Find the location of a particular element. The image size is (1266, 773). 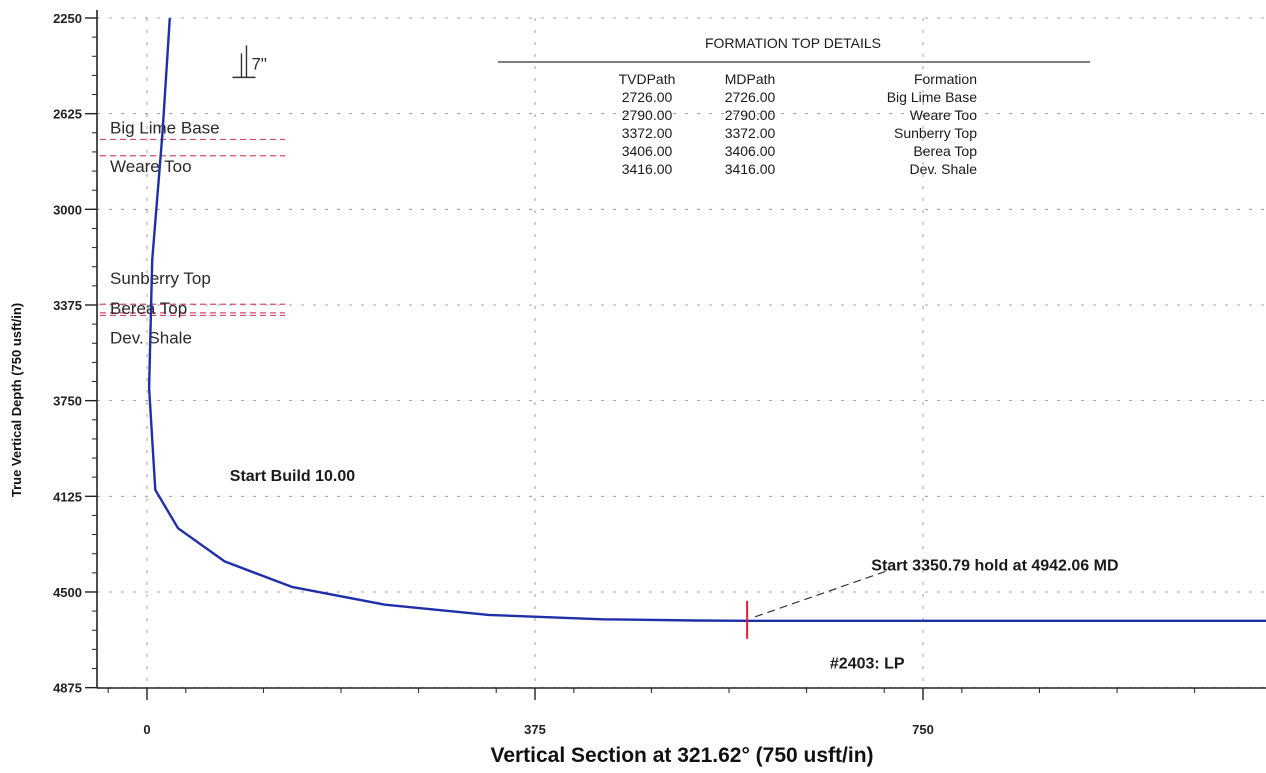

table-title: FORMATION TOP DETAILS is located at coordinates (793, 43).